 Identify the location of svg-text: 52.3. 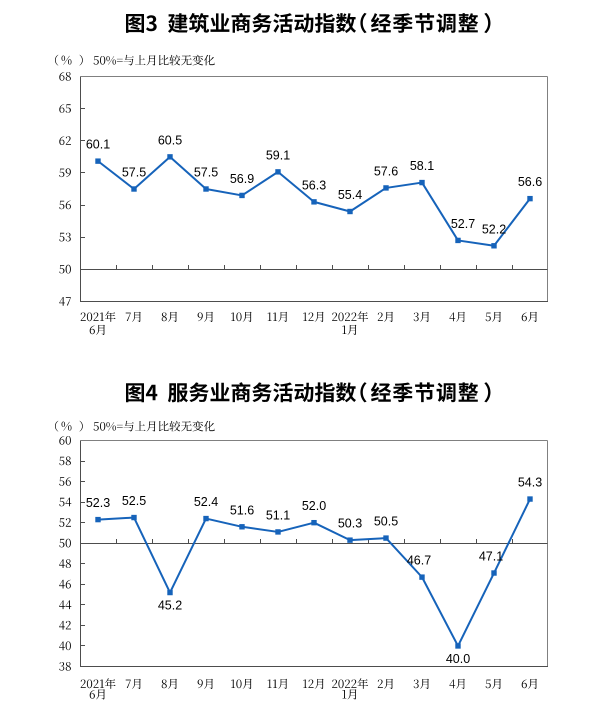
(98, 503).